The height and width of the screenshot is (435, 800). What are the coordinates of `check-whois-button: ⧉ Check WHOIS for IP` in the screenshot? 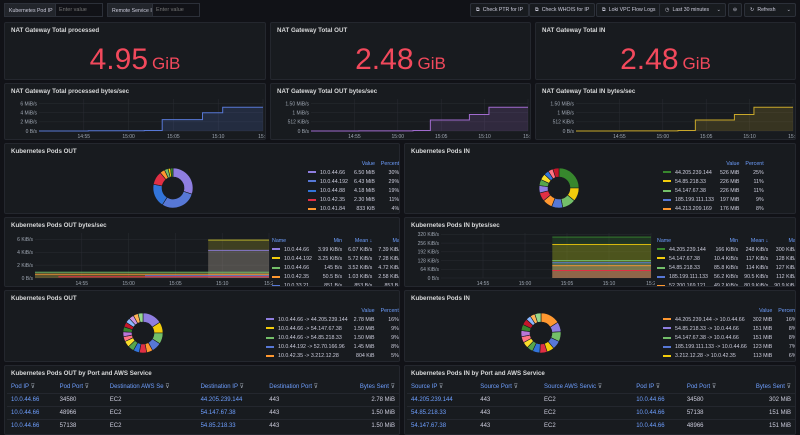 It's located at (562, 10).